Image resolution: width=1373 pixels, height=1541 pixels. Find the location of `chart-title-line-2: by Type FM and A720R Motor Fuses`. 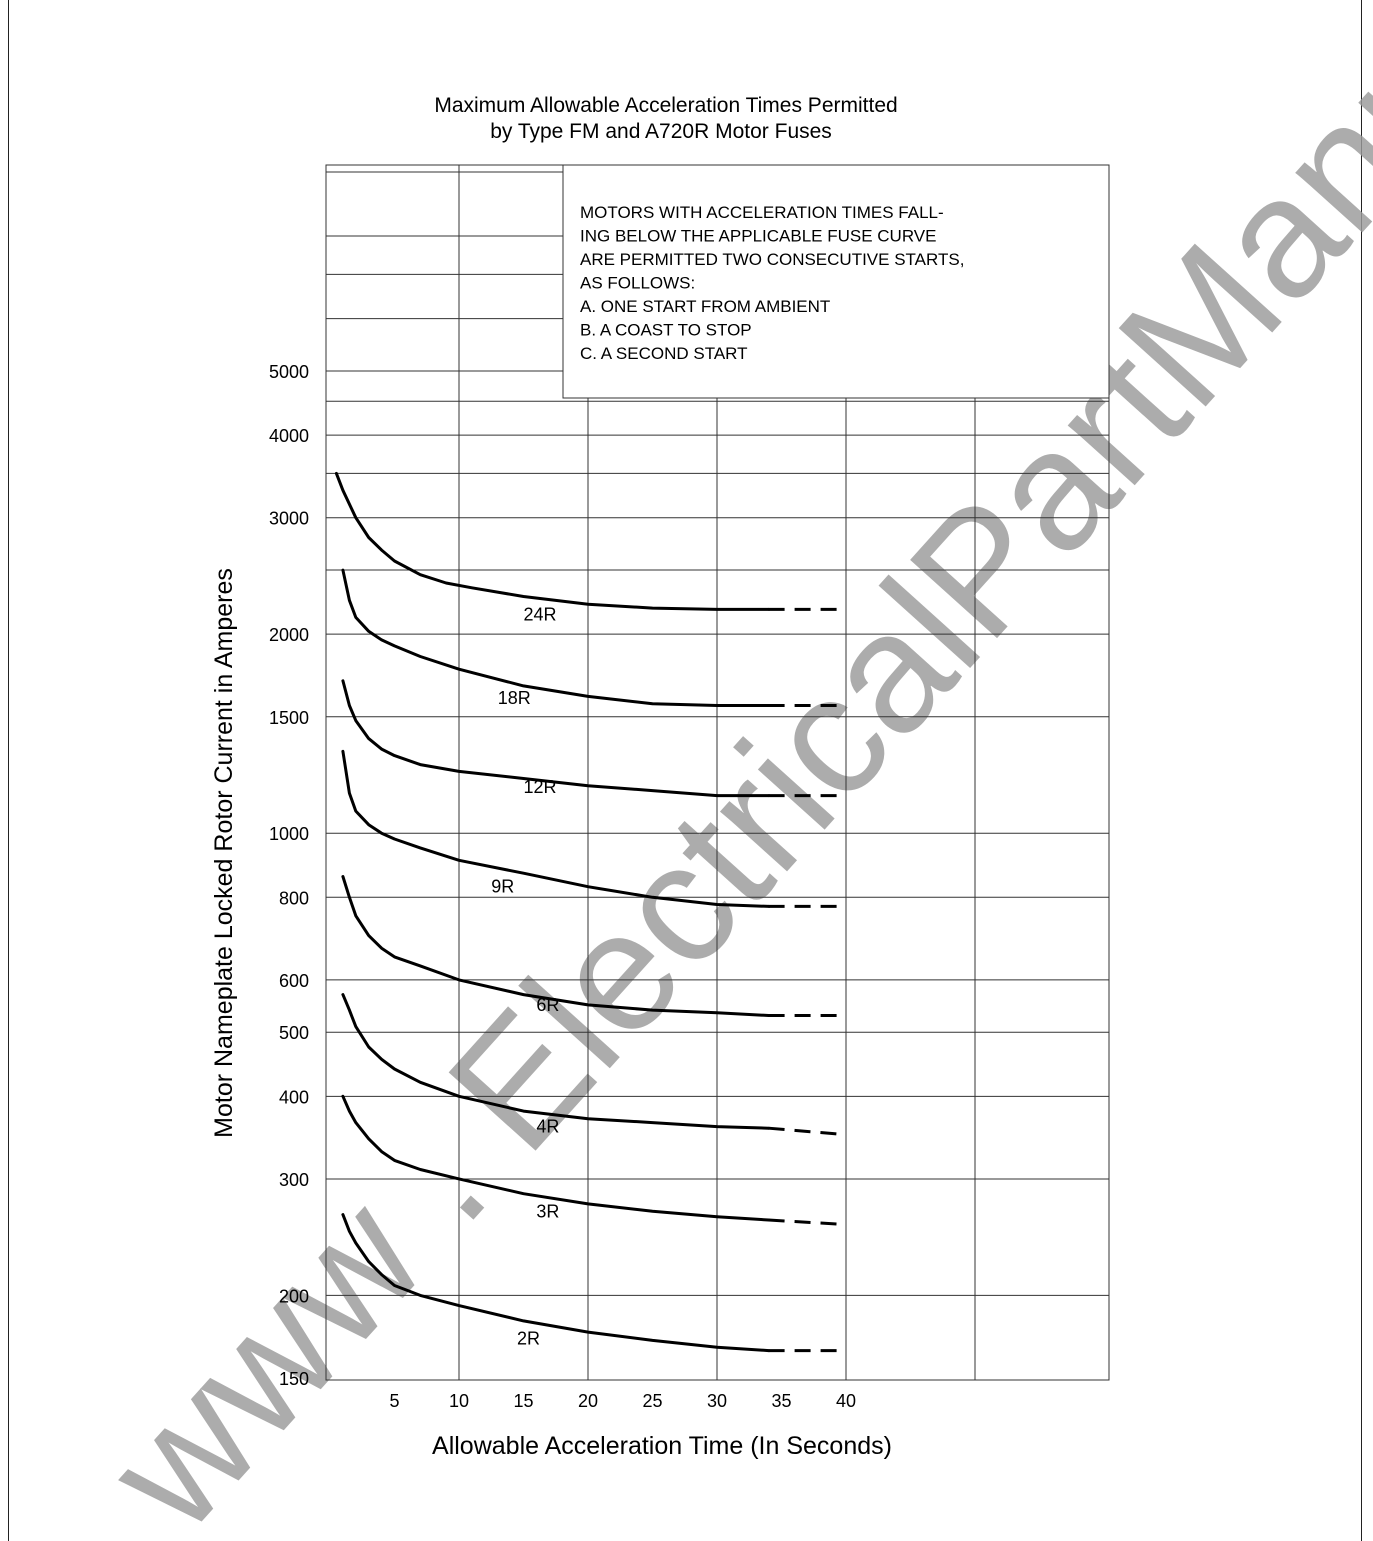

chart-title-line-2: by Type FM and A720R Motor Fuses is located at coordinates (661, 131).